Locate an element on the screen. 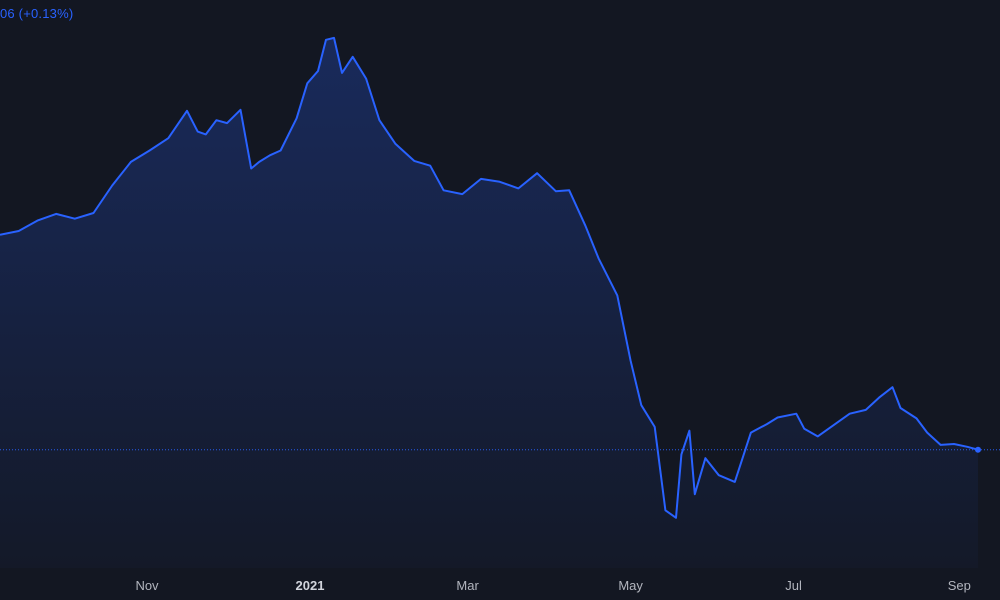  x-tick-label: Jul is located at coordinates (793, 585).